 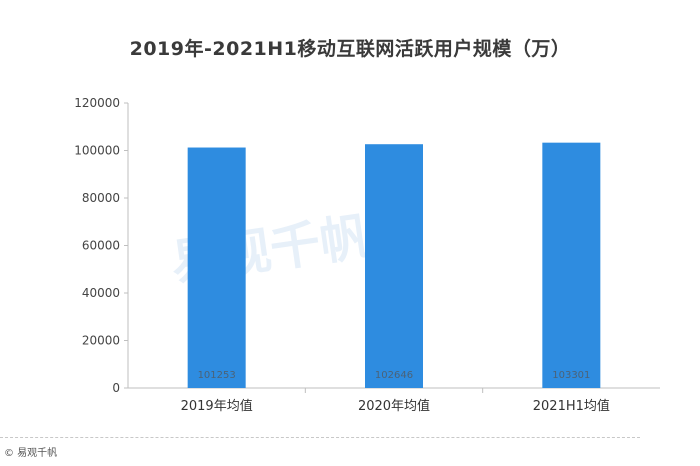 I want to click on chart-title: 2019年-2021H1移动互联网活跃用户规模（万）, so click(x=350, y=49).